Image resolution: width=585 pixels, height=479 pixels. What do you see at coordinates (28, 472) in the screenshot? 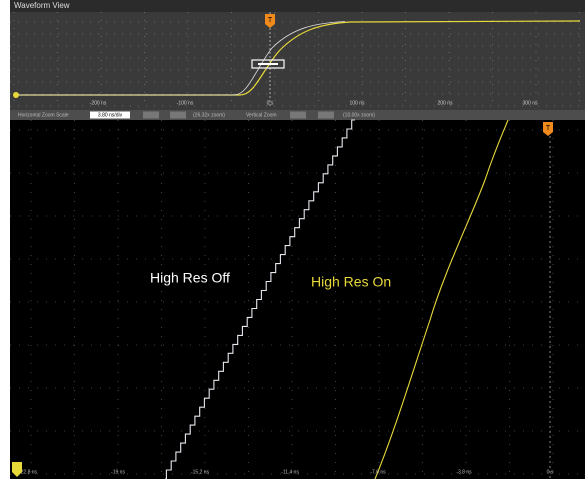
I see `main-x-label: -22.8 ns` at bounding box center [28, 472].